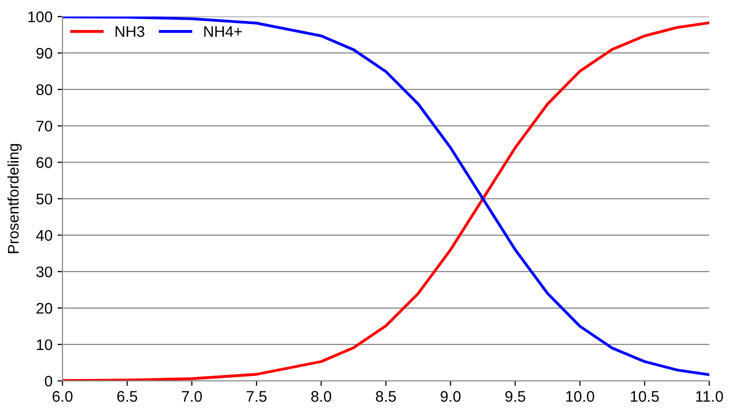 The height and width of the screenshot is (414, 735). I want to click on x-tick-label: 8.0, so click(321, 396).